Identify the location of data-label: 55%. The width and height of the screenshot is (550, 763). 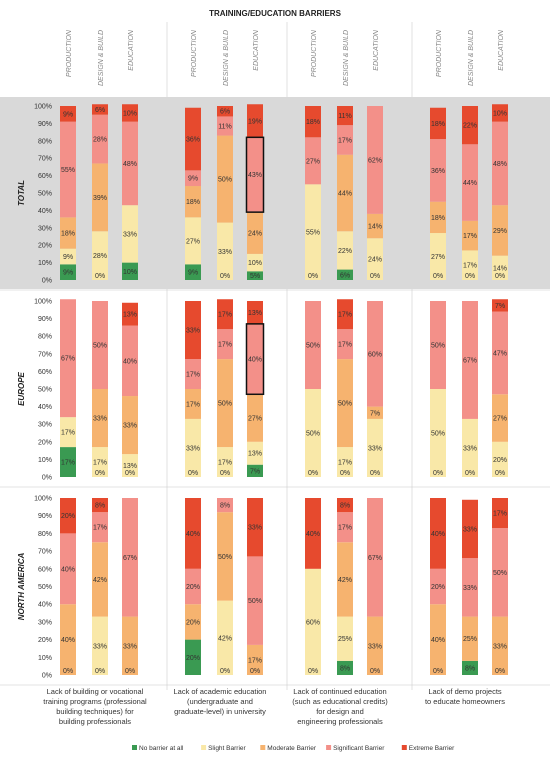
(313, 233).